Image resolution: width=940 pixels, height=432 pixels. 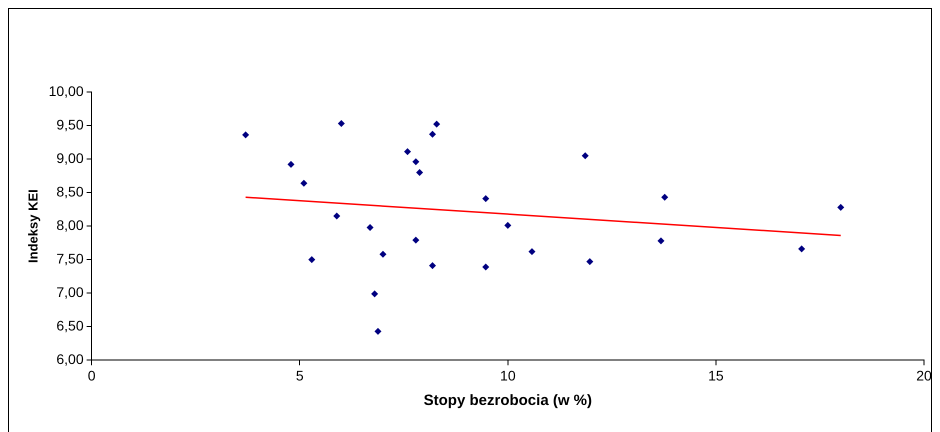 What do you see at coordinates (70, 258) in the screenshot?
I see `y-tick-label: 7,50` at bounding box center [70, 258].